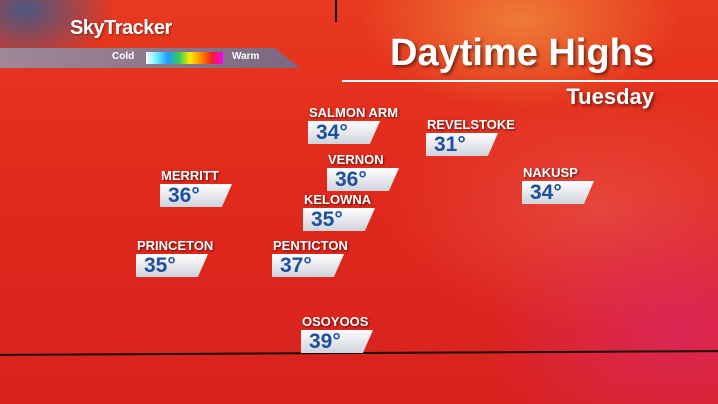  What do you see at coordinates (123, 56) in the screenshot?
I see `legend-cold: Cold` at bounding box center [123, 56].